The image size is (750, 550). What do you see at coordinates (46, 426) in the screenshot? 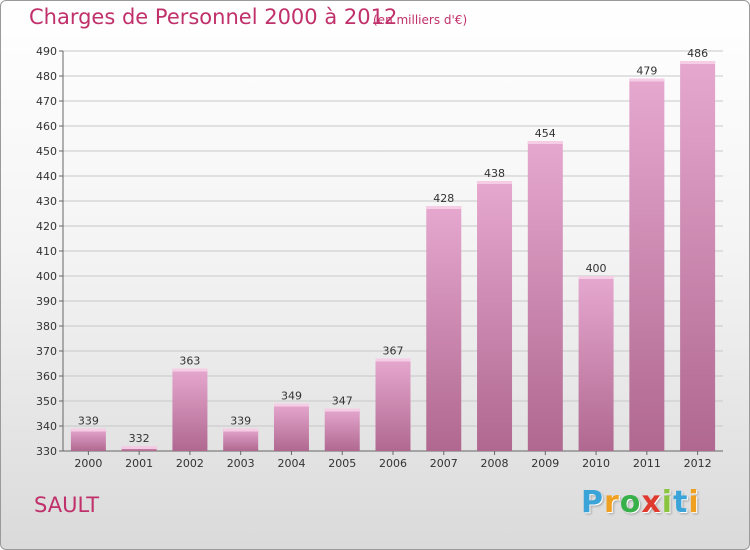
I see `y-tick-label: 340` at bounding box center [46, 426].